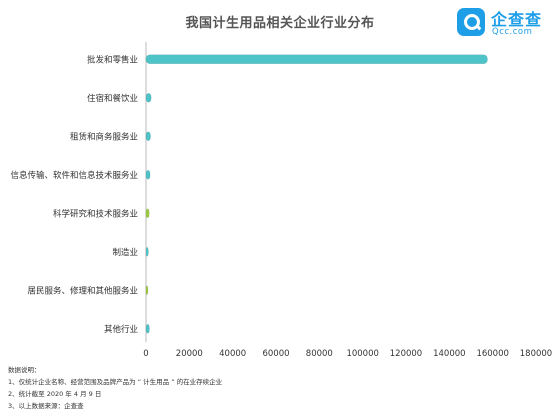  I want to click on notes-heading: 数据说明：, so click(24, 370).